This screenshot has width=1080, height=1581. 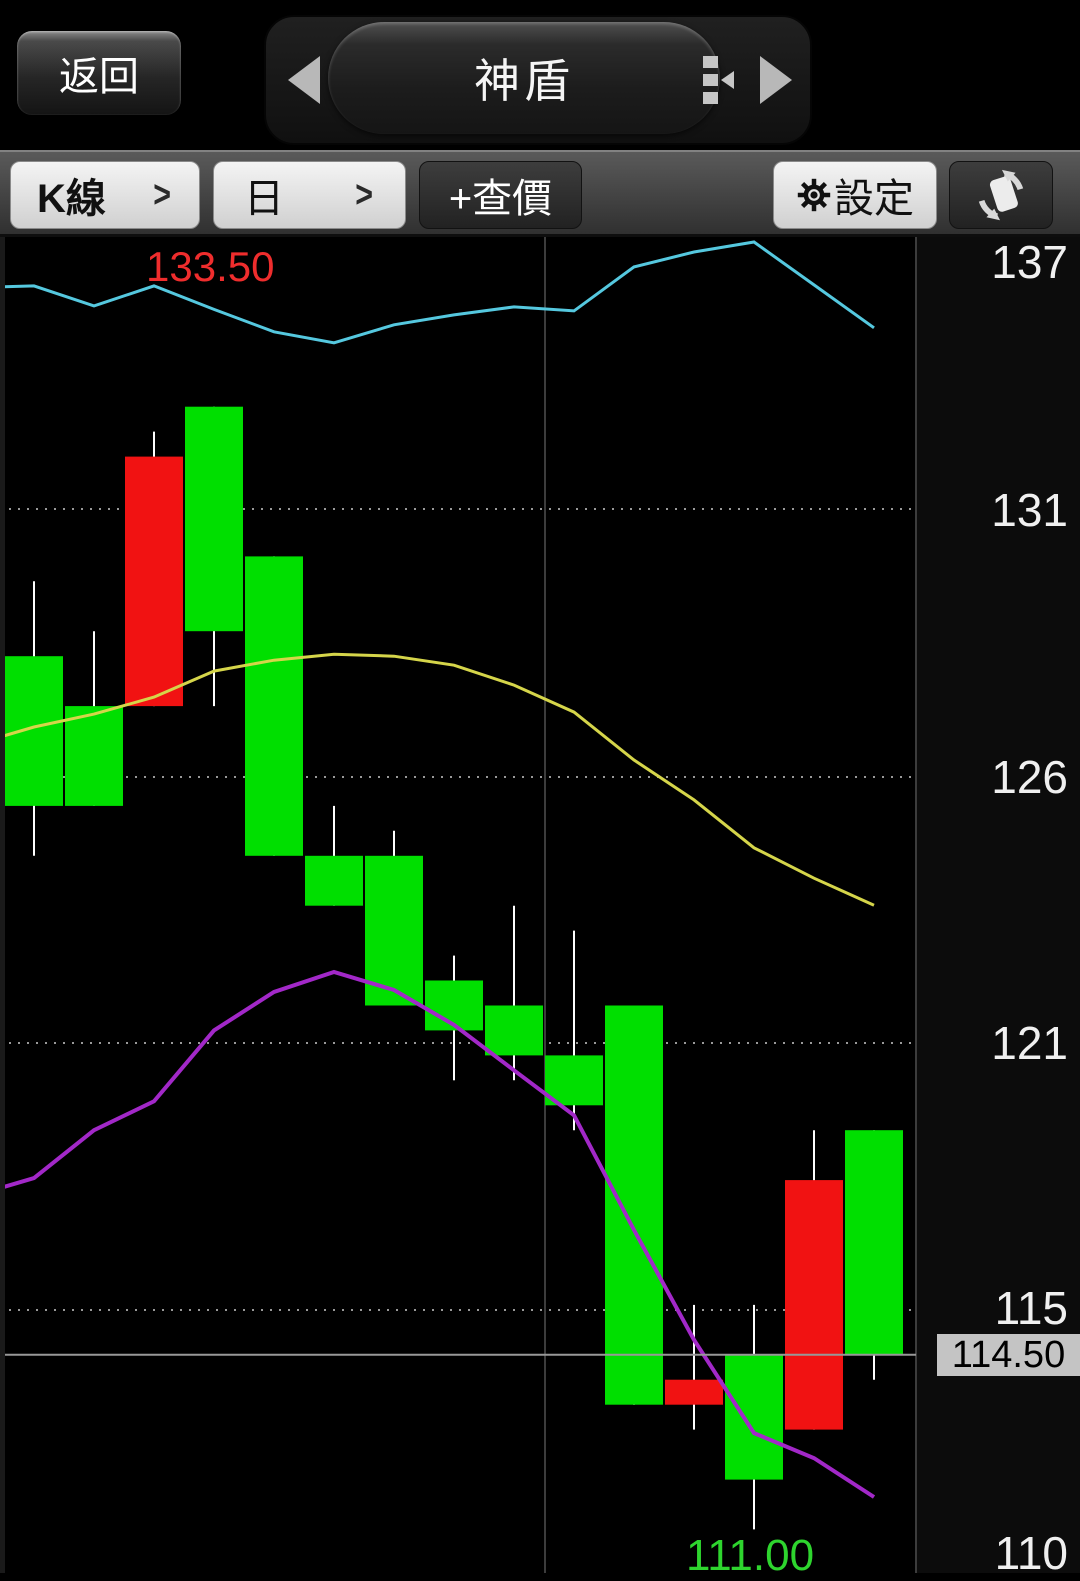 I want to click on rotate-screen-button, so click(x=1001, y=195).